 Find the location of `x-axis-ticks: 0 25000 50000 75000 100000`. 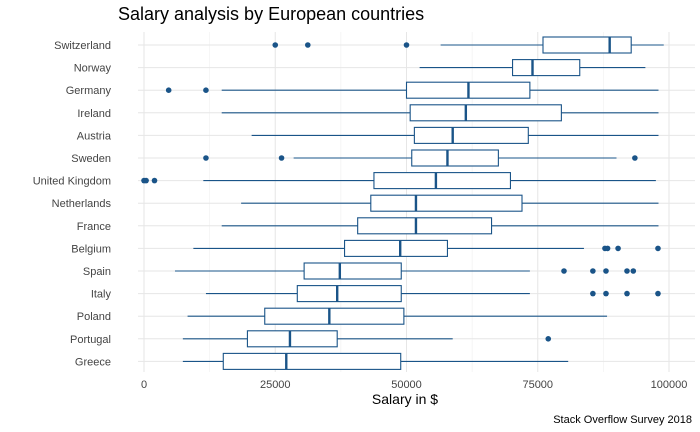

x-axis-ticks: 0 25000 50000 75000 100000 is located at coordinates (414, 385).